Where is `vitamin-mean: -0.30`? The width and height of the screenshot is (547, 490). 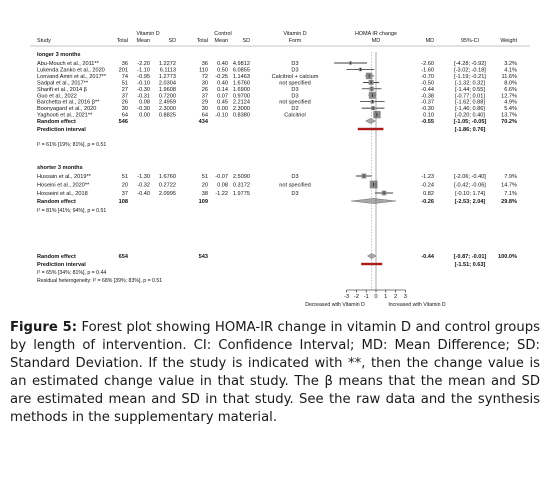 vitamin-mean: -0.30 is located at coordinates (143, 109).